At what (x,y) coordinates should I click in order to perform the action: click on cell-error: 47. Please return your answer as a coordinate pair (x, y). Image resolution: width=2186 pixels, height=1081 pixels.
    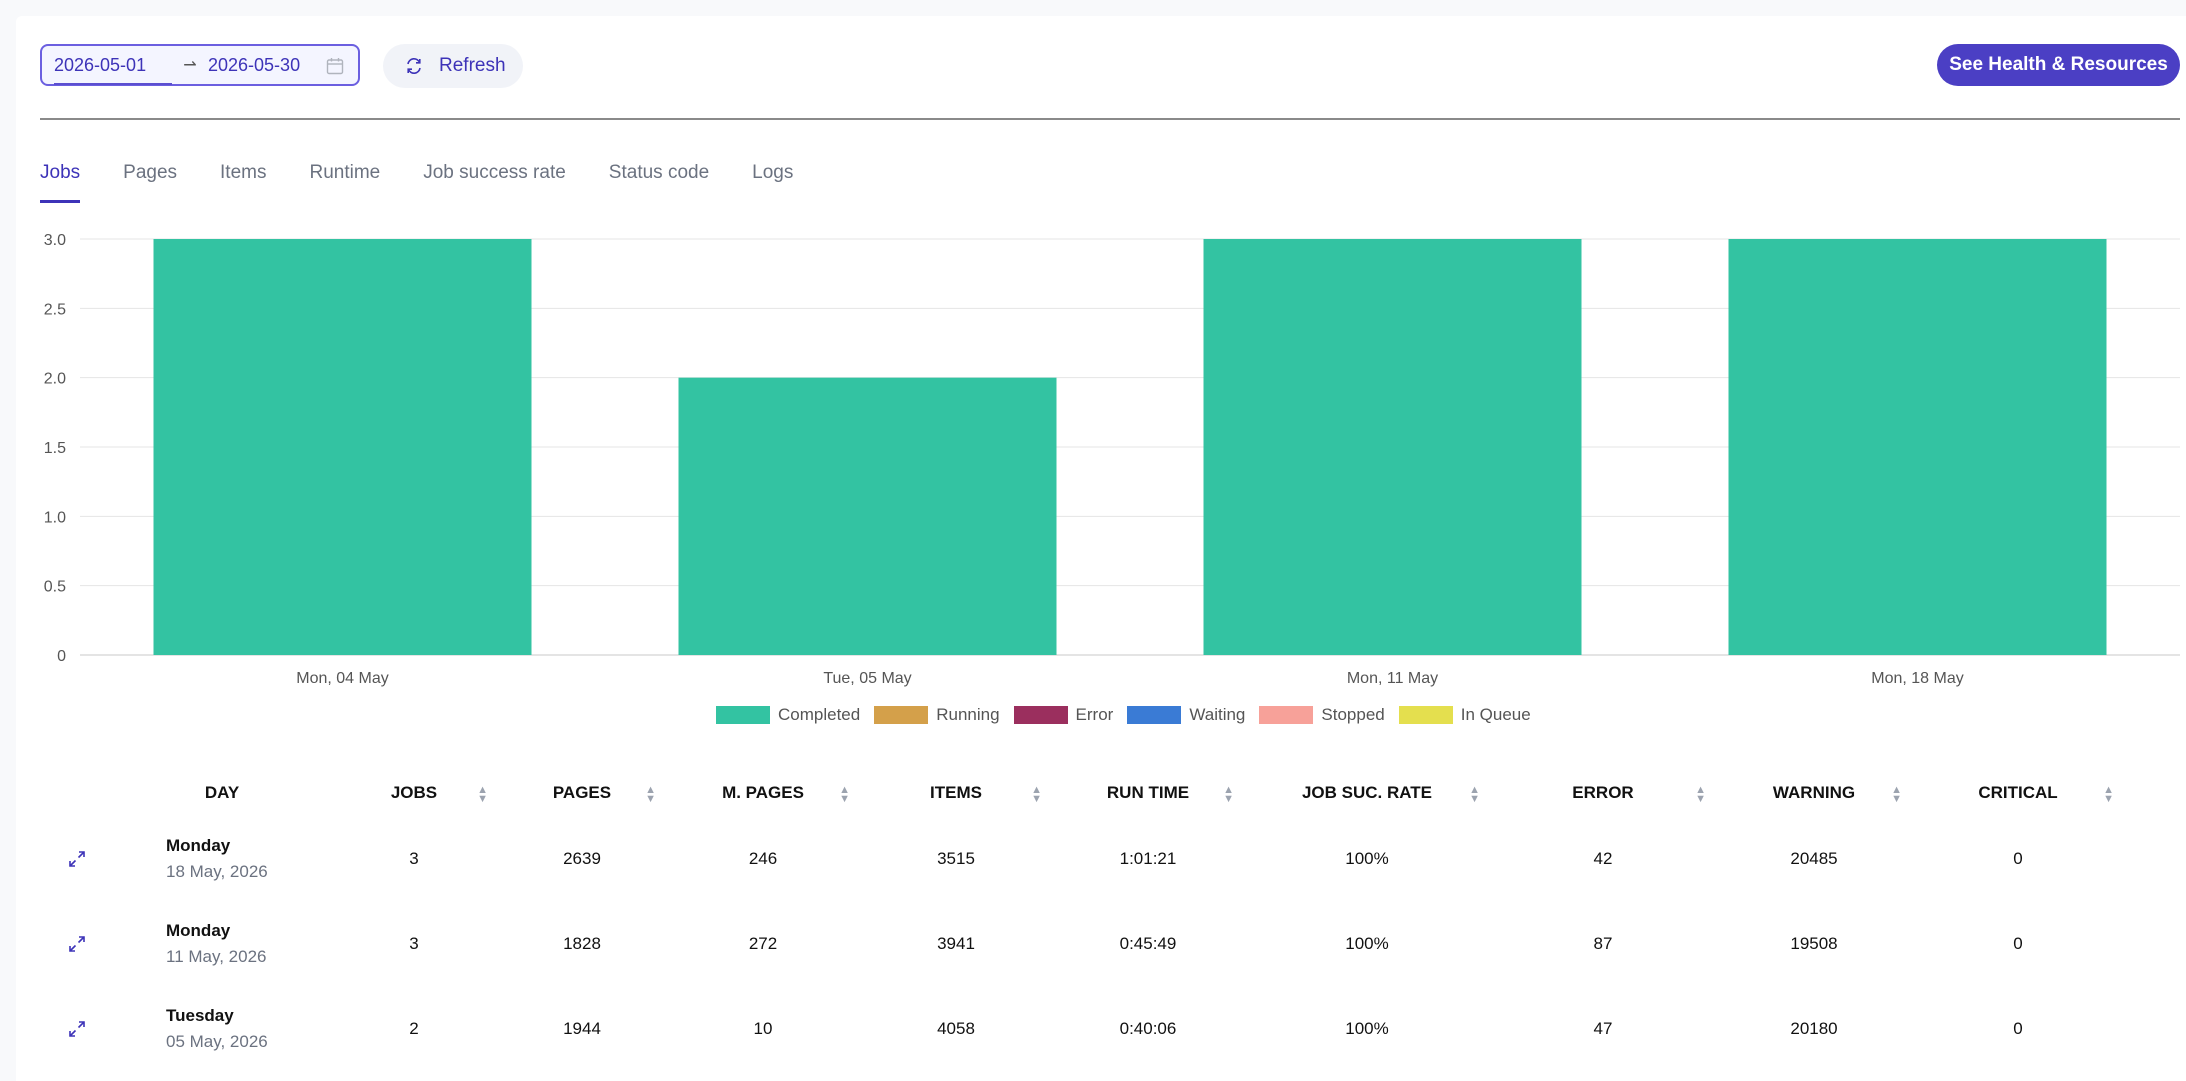
    Looking at the image, I should click on (1603, 1028).